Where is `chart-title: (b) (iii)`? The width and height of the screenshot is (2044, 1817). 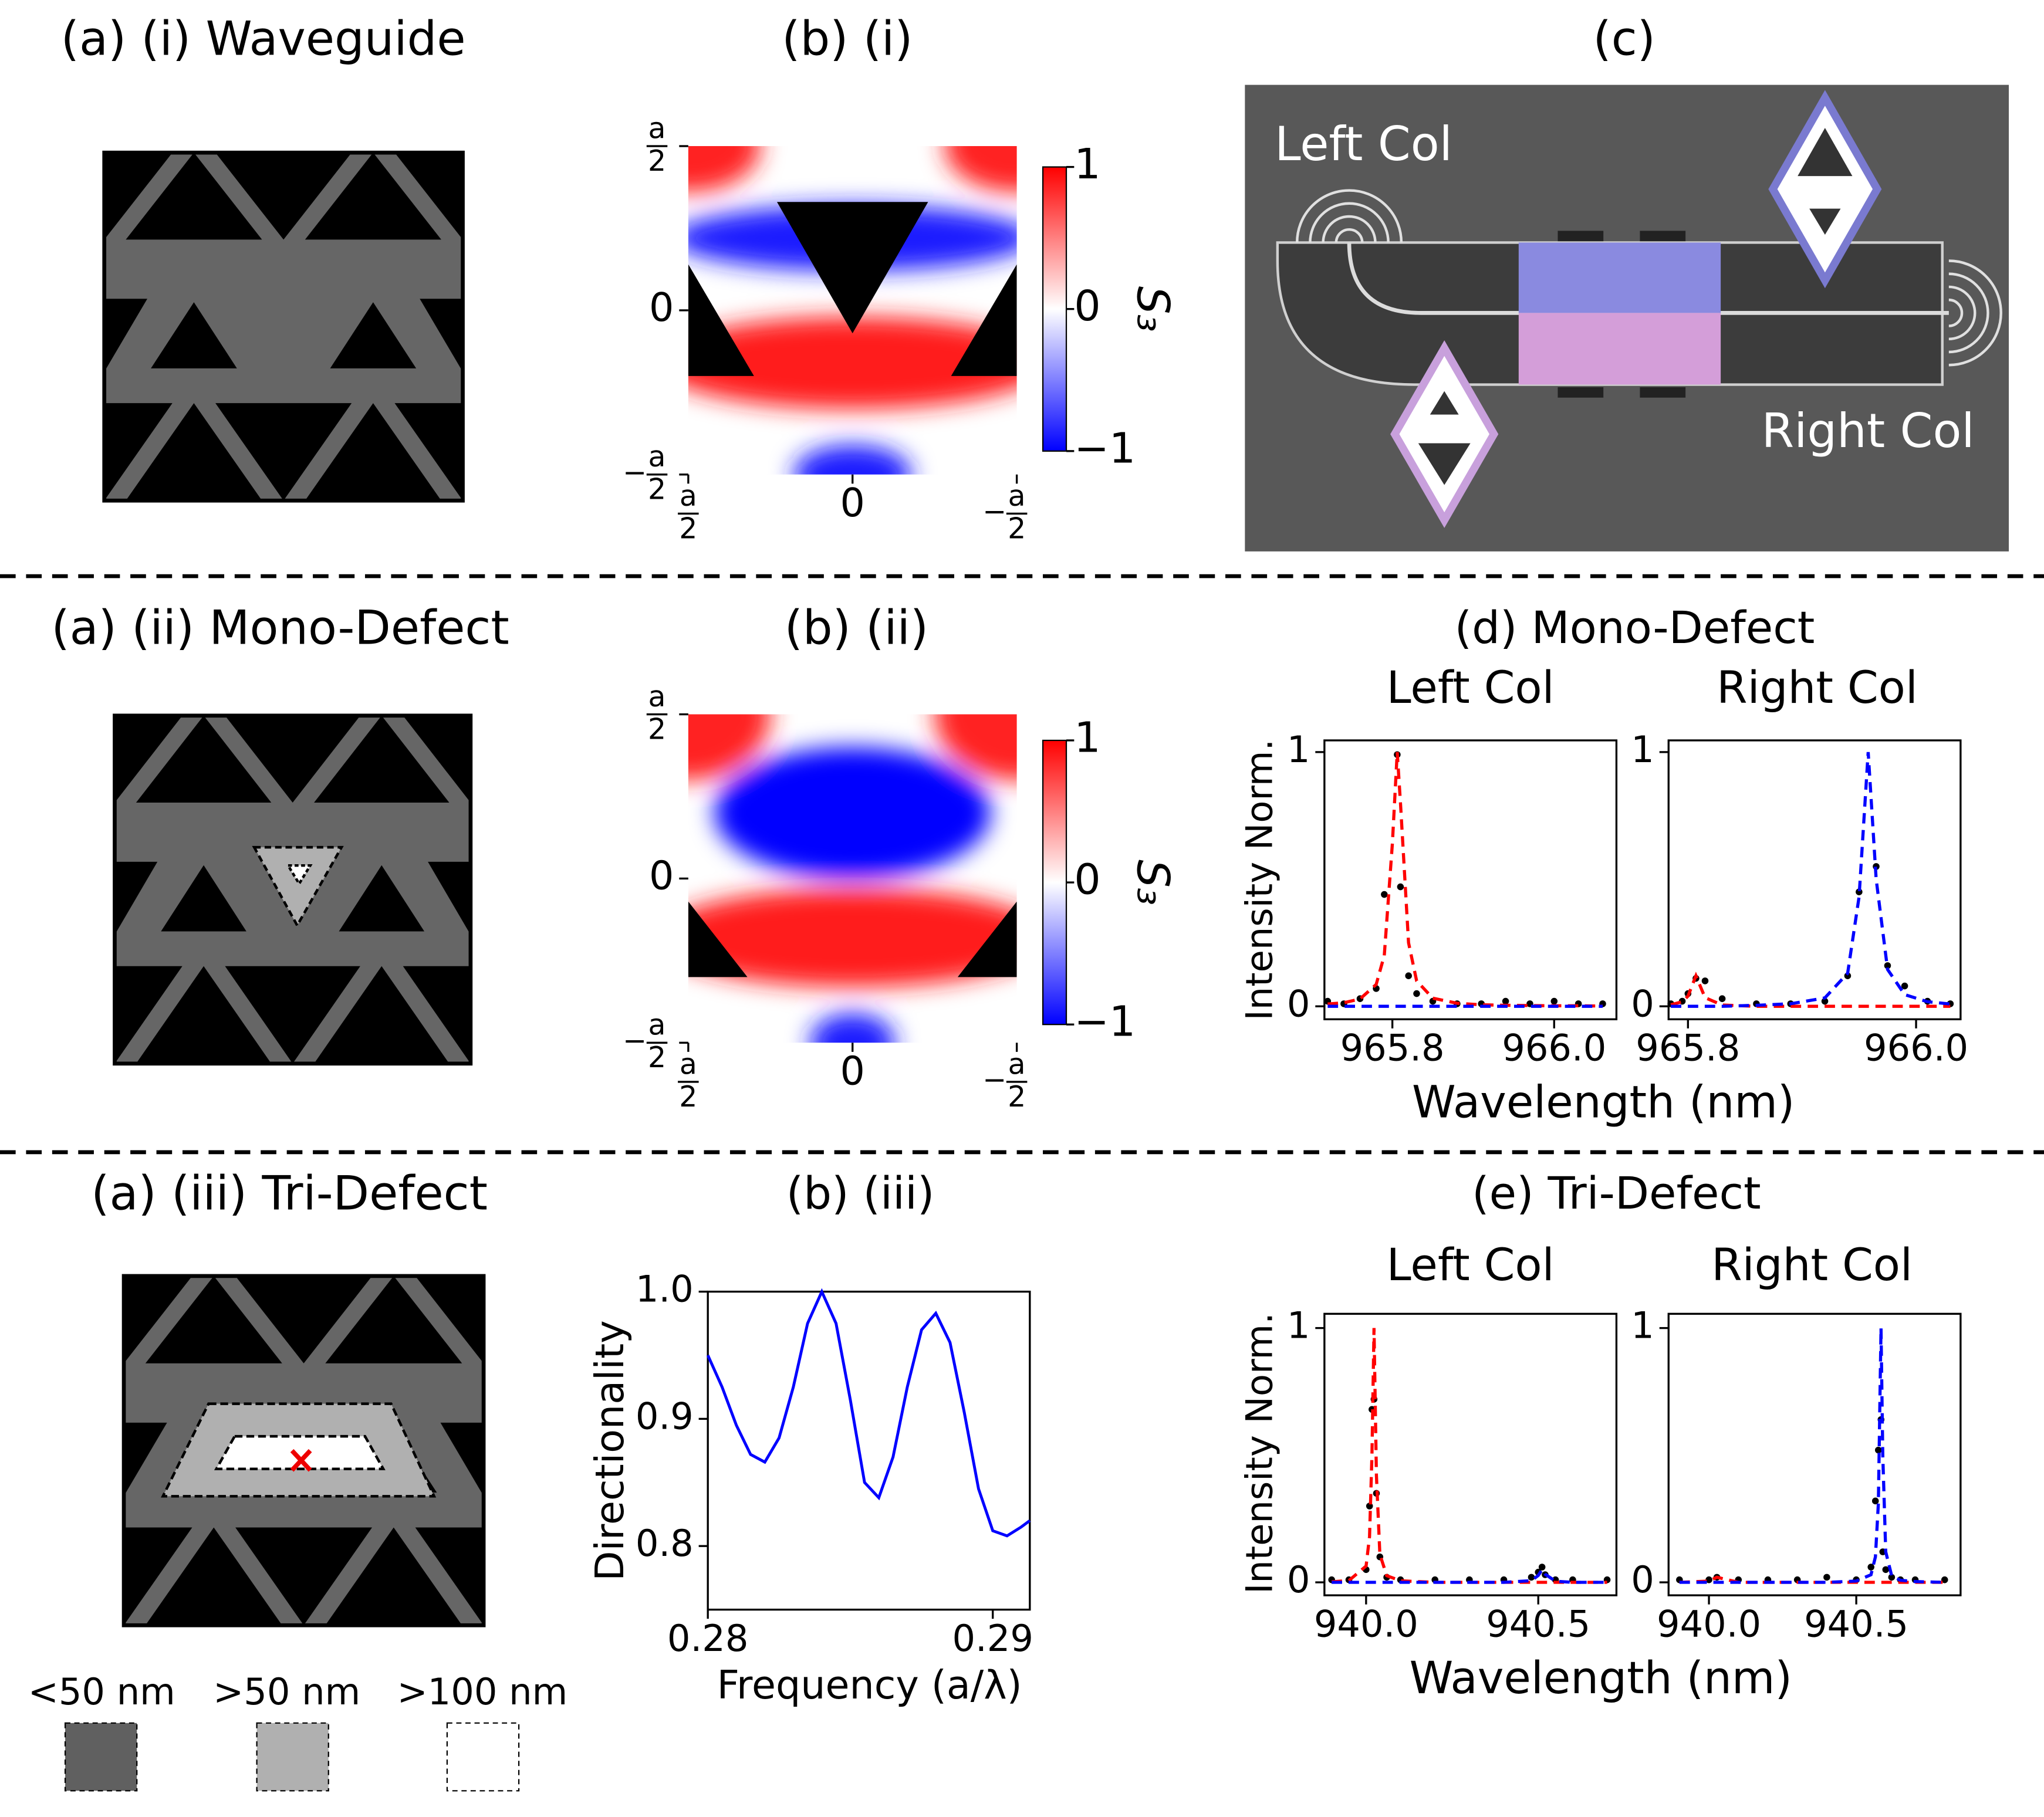
chart-title: (b) (iii) is located at coordinates (860, 1193).